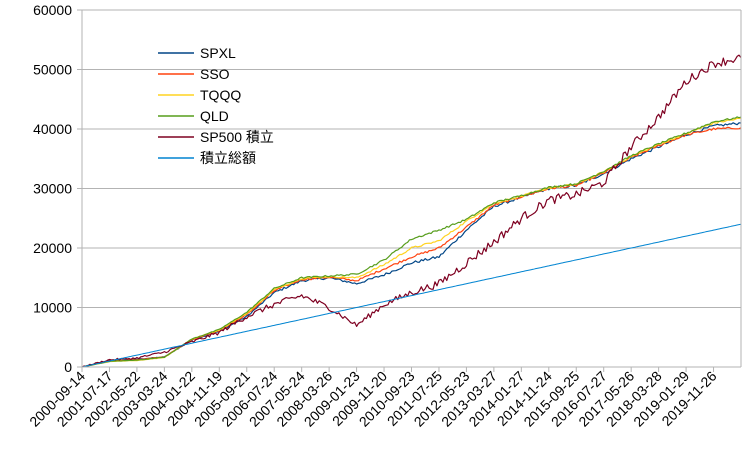  I want to click on y-tick-label-3: 30000, so click(52, 189).